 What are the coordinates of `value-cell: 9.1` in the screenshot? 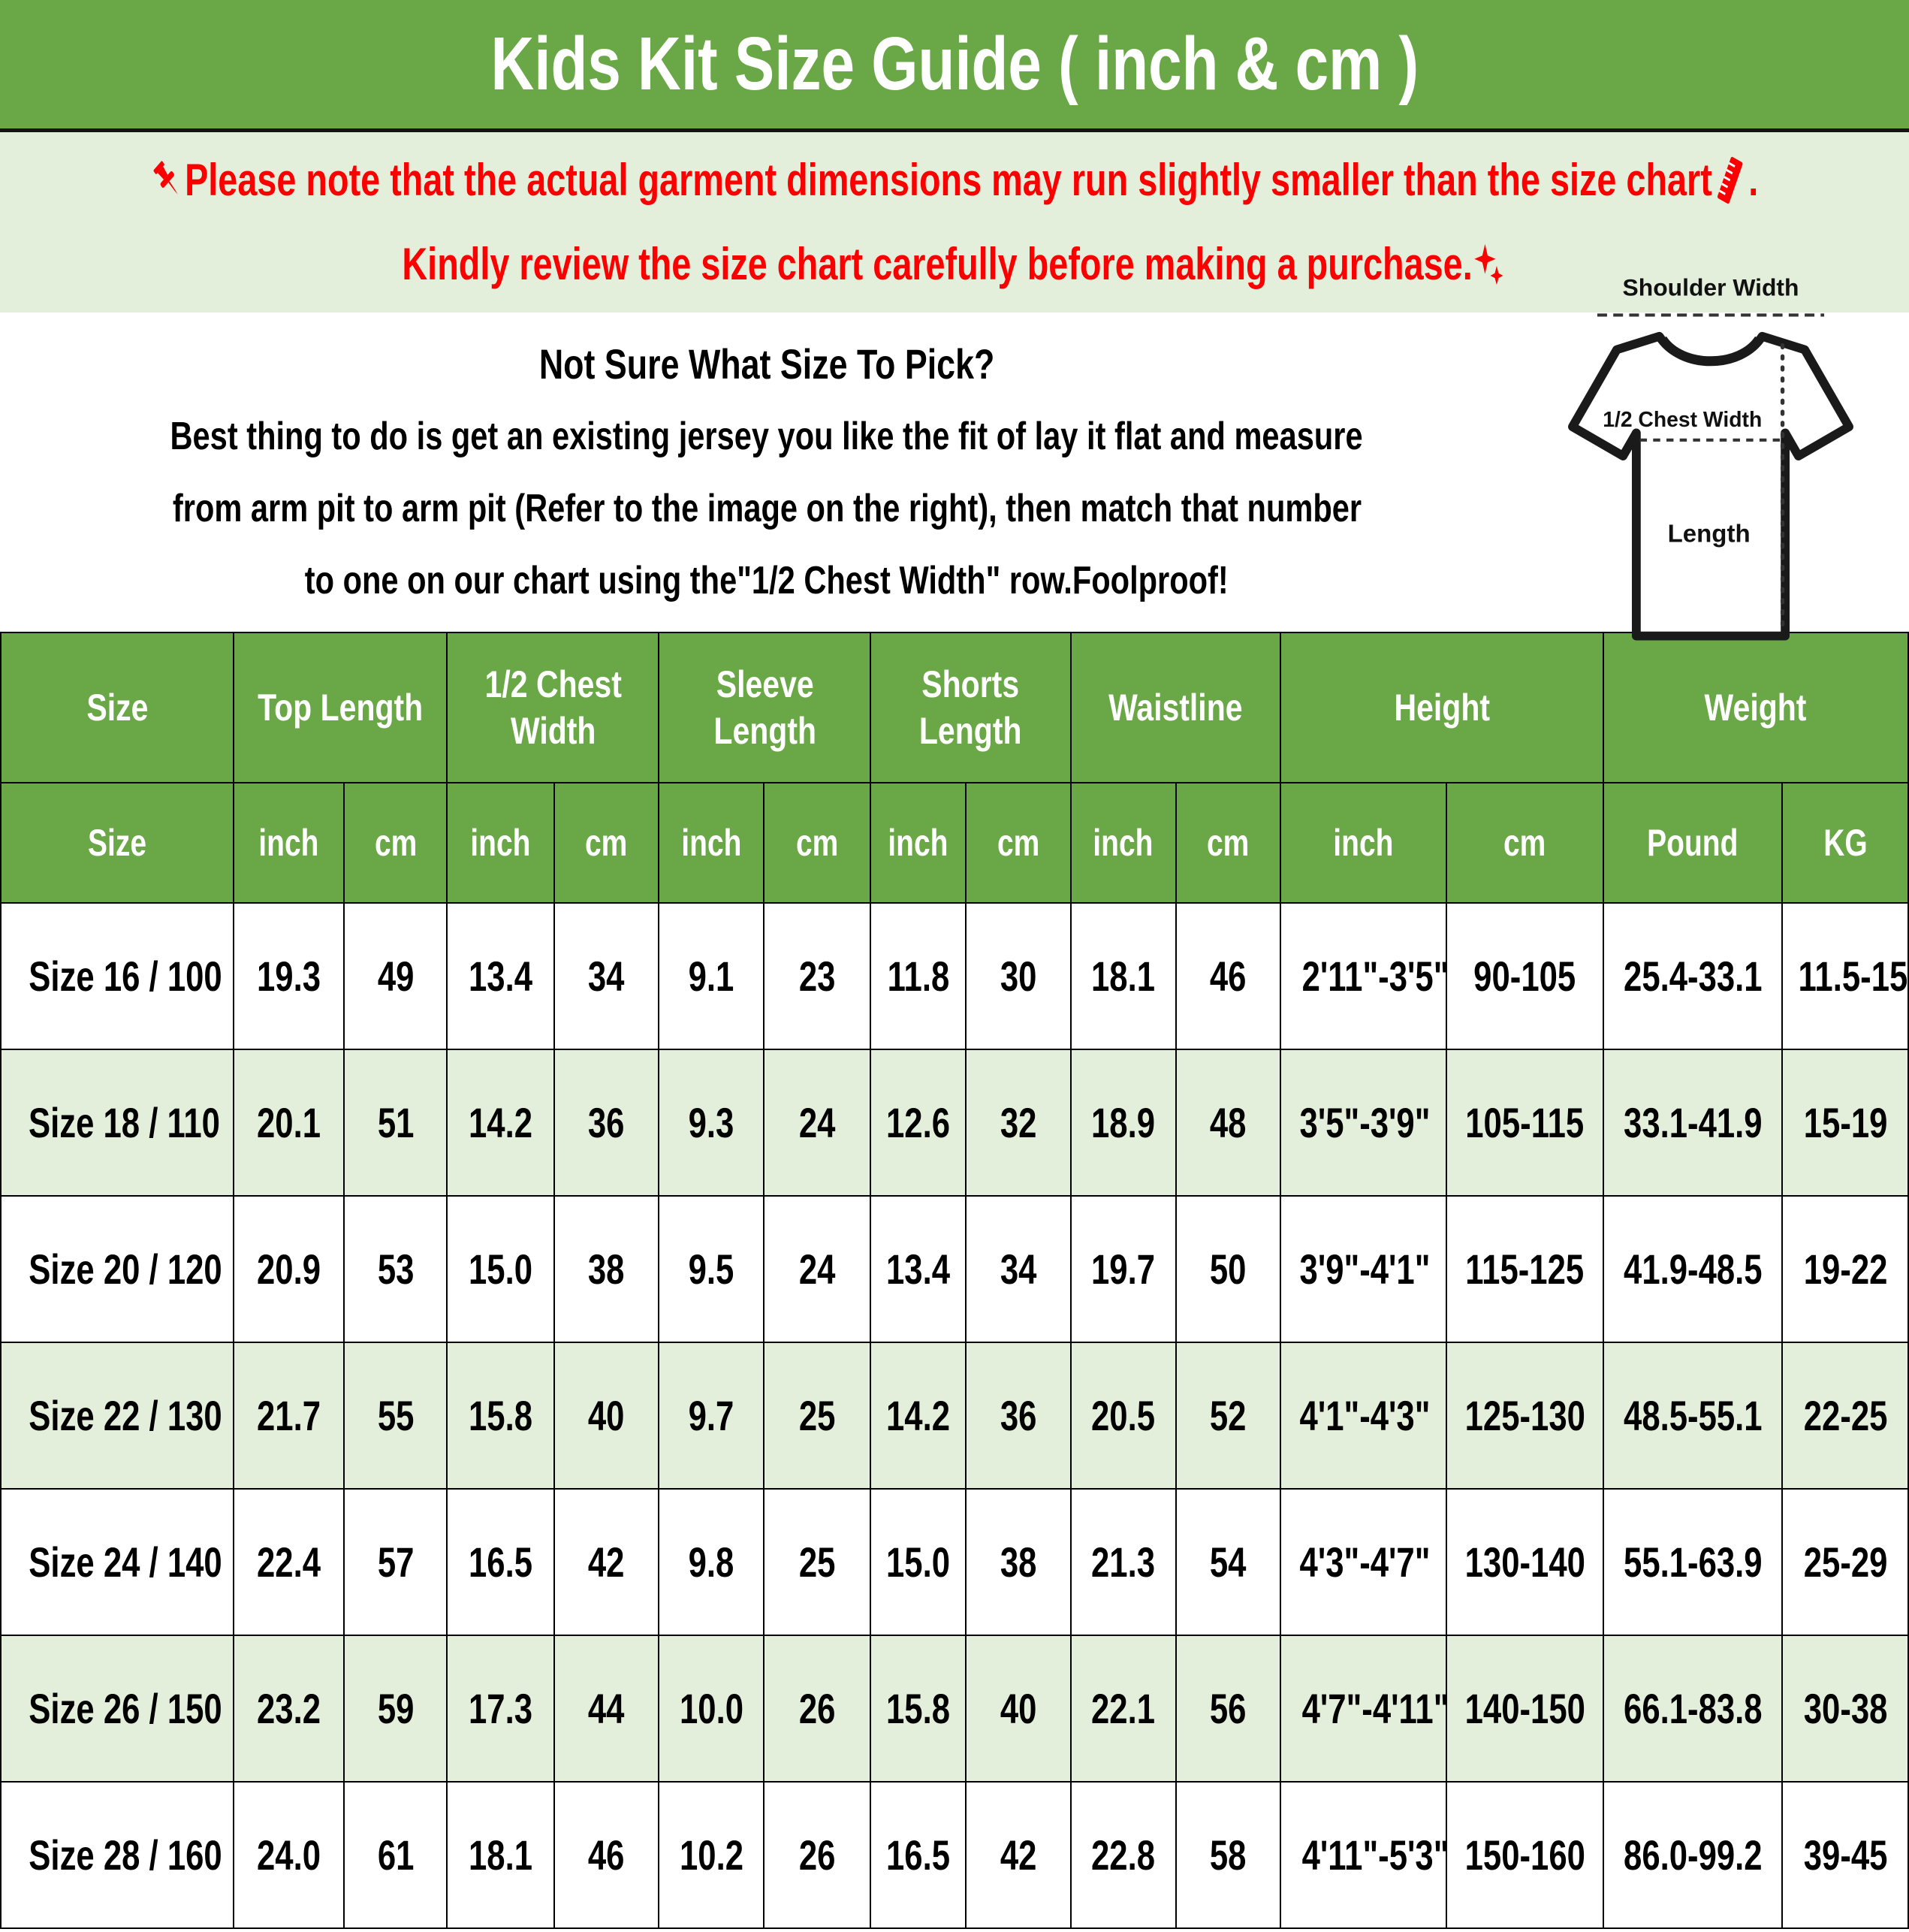 It's located at (711, 976).